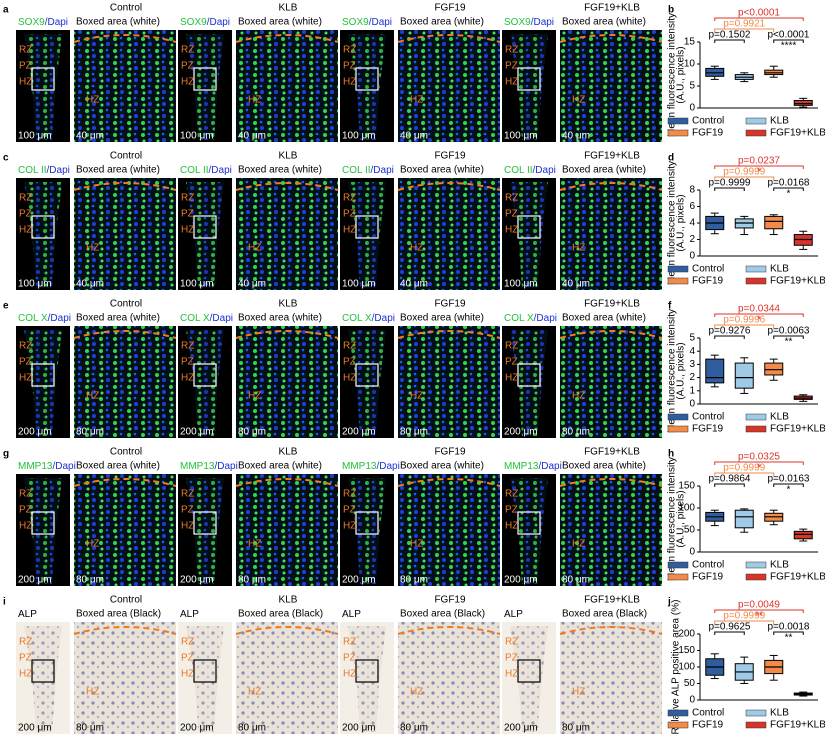 The width and height of the screenshot is (825, 739). Describe the element at coordinates (789, 331) in the screenshot. I see `p-value: p=0.0063` at that location.